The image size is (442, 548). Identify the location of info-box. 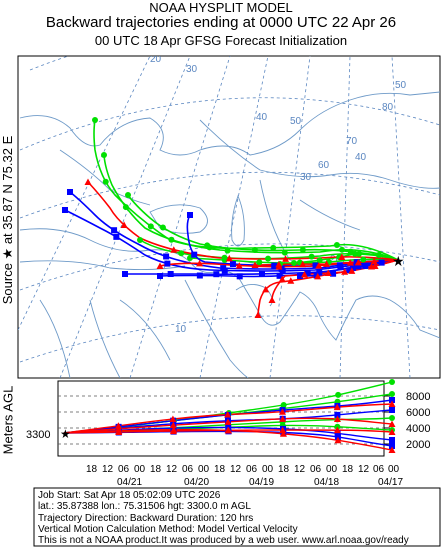
(237, 517).